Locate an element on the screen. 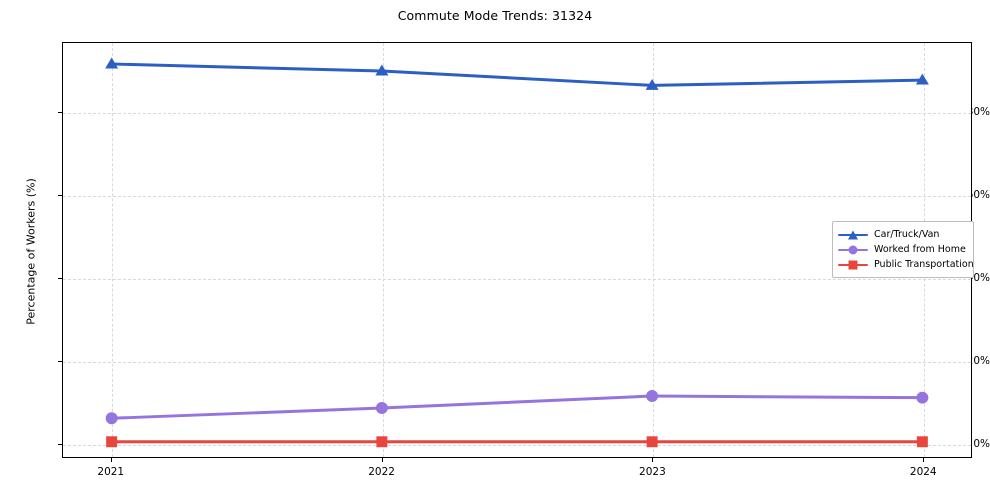  y-tick-label: 0% is located at coordinates (981, 443).